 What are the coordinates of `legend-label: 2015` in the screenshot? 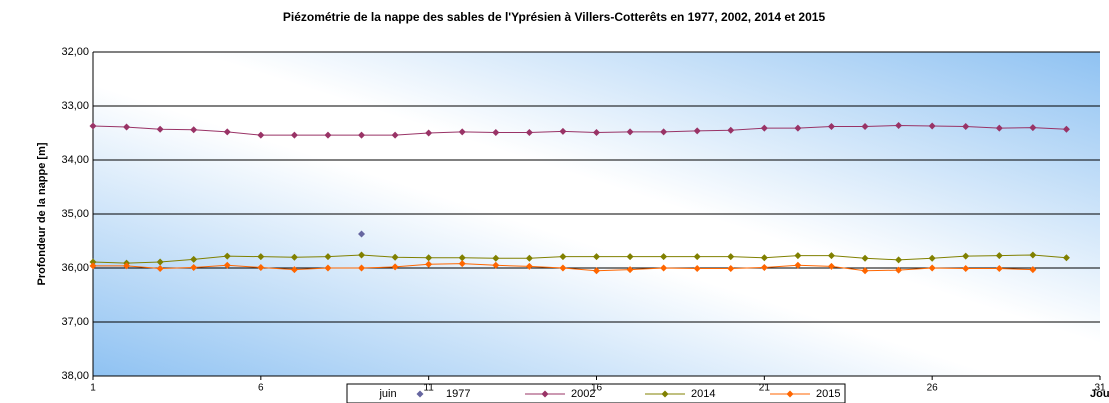 It's located at (828, 394).